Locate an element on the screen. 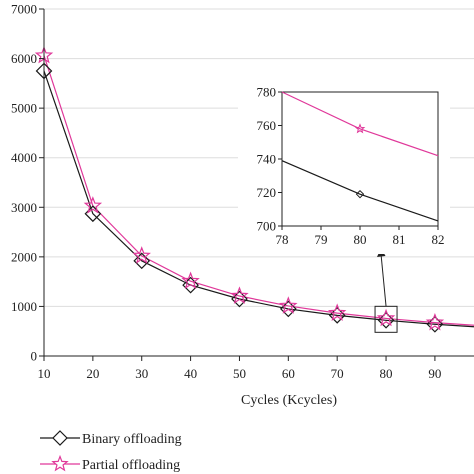 Image resolution: width=474 pixels, height=474 pixels. inset-series-line-binary-offloading is located at coordinates (360, 191).